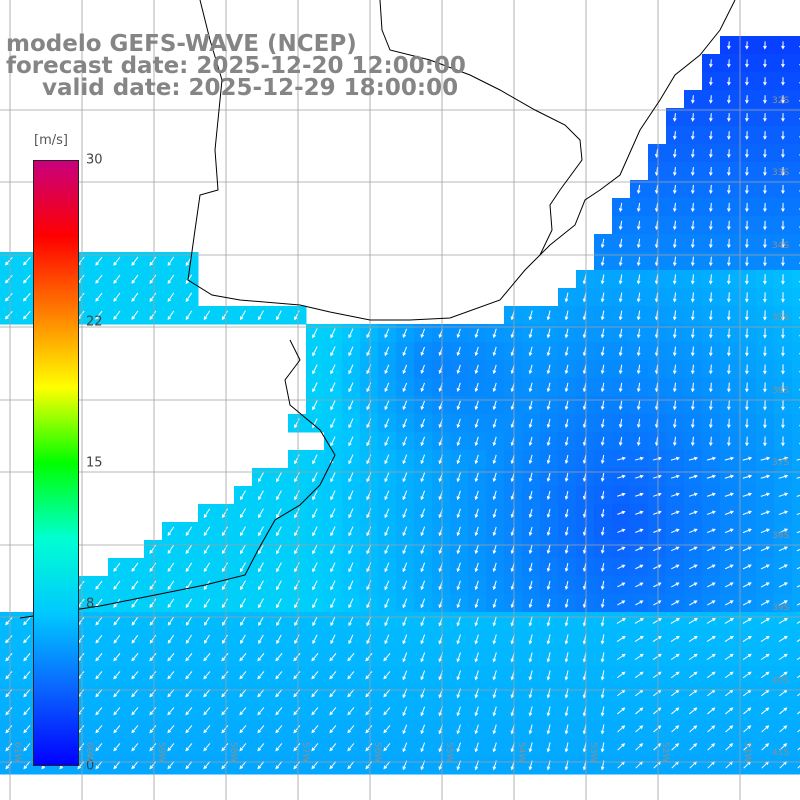 This screenshot has width=800, height=800. I want to click on latitude-label: 36S, so click(781, 391).